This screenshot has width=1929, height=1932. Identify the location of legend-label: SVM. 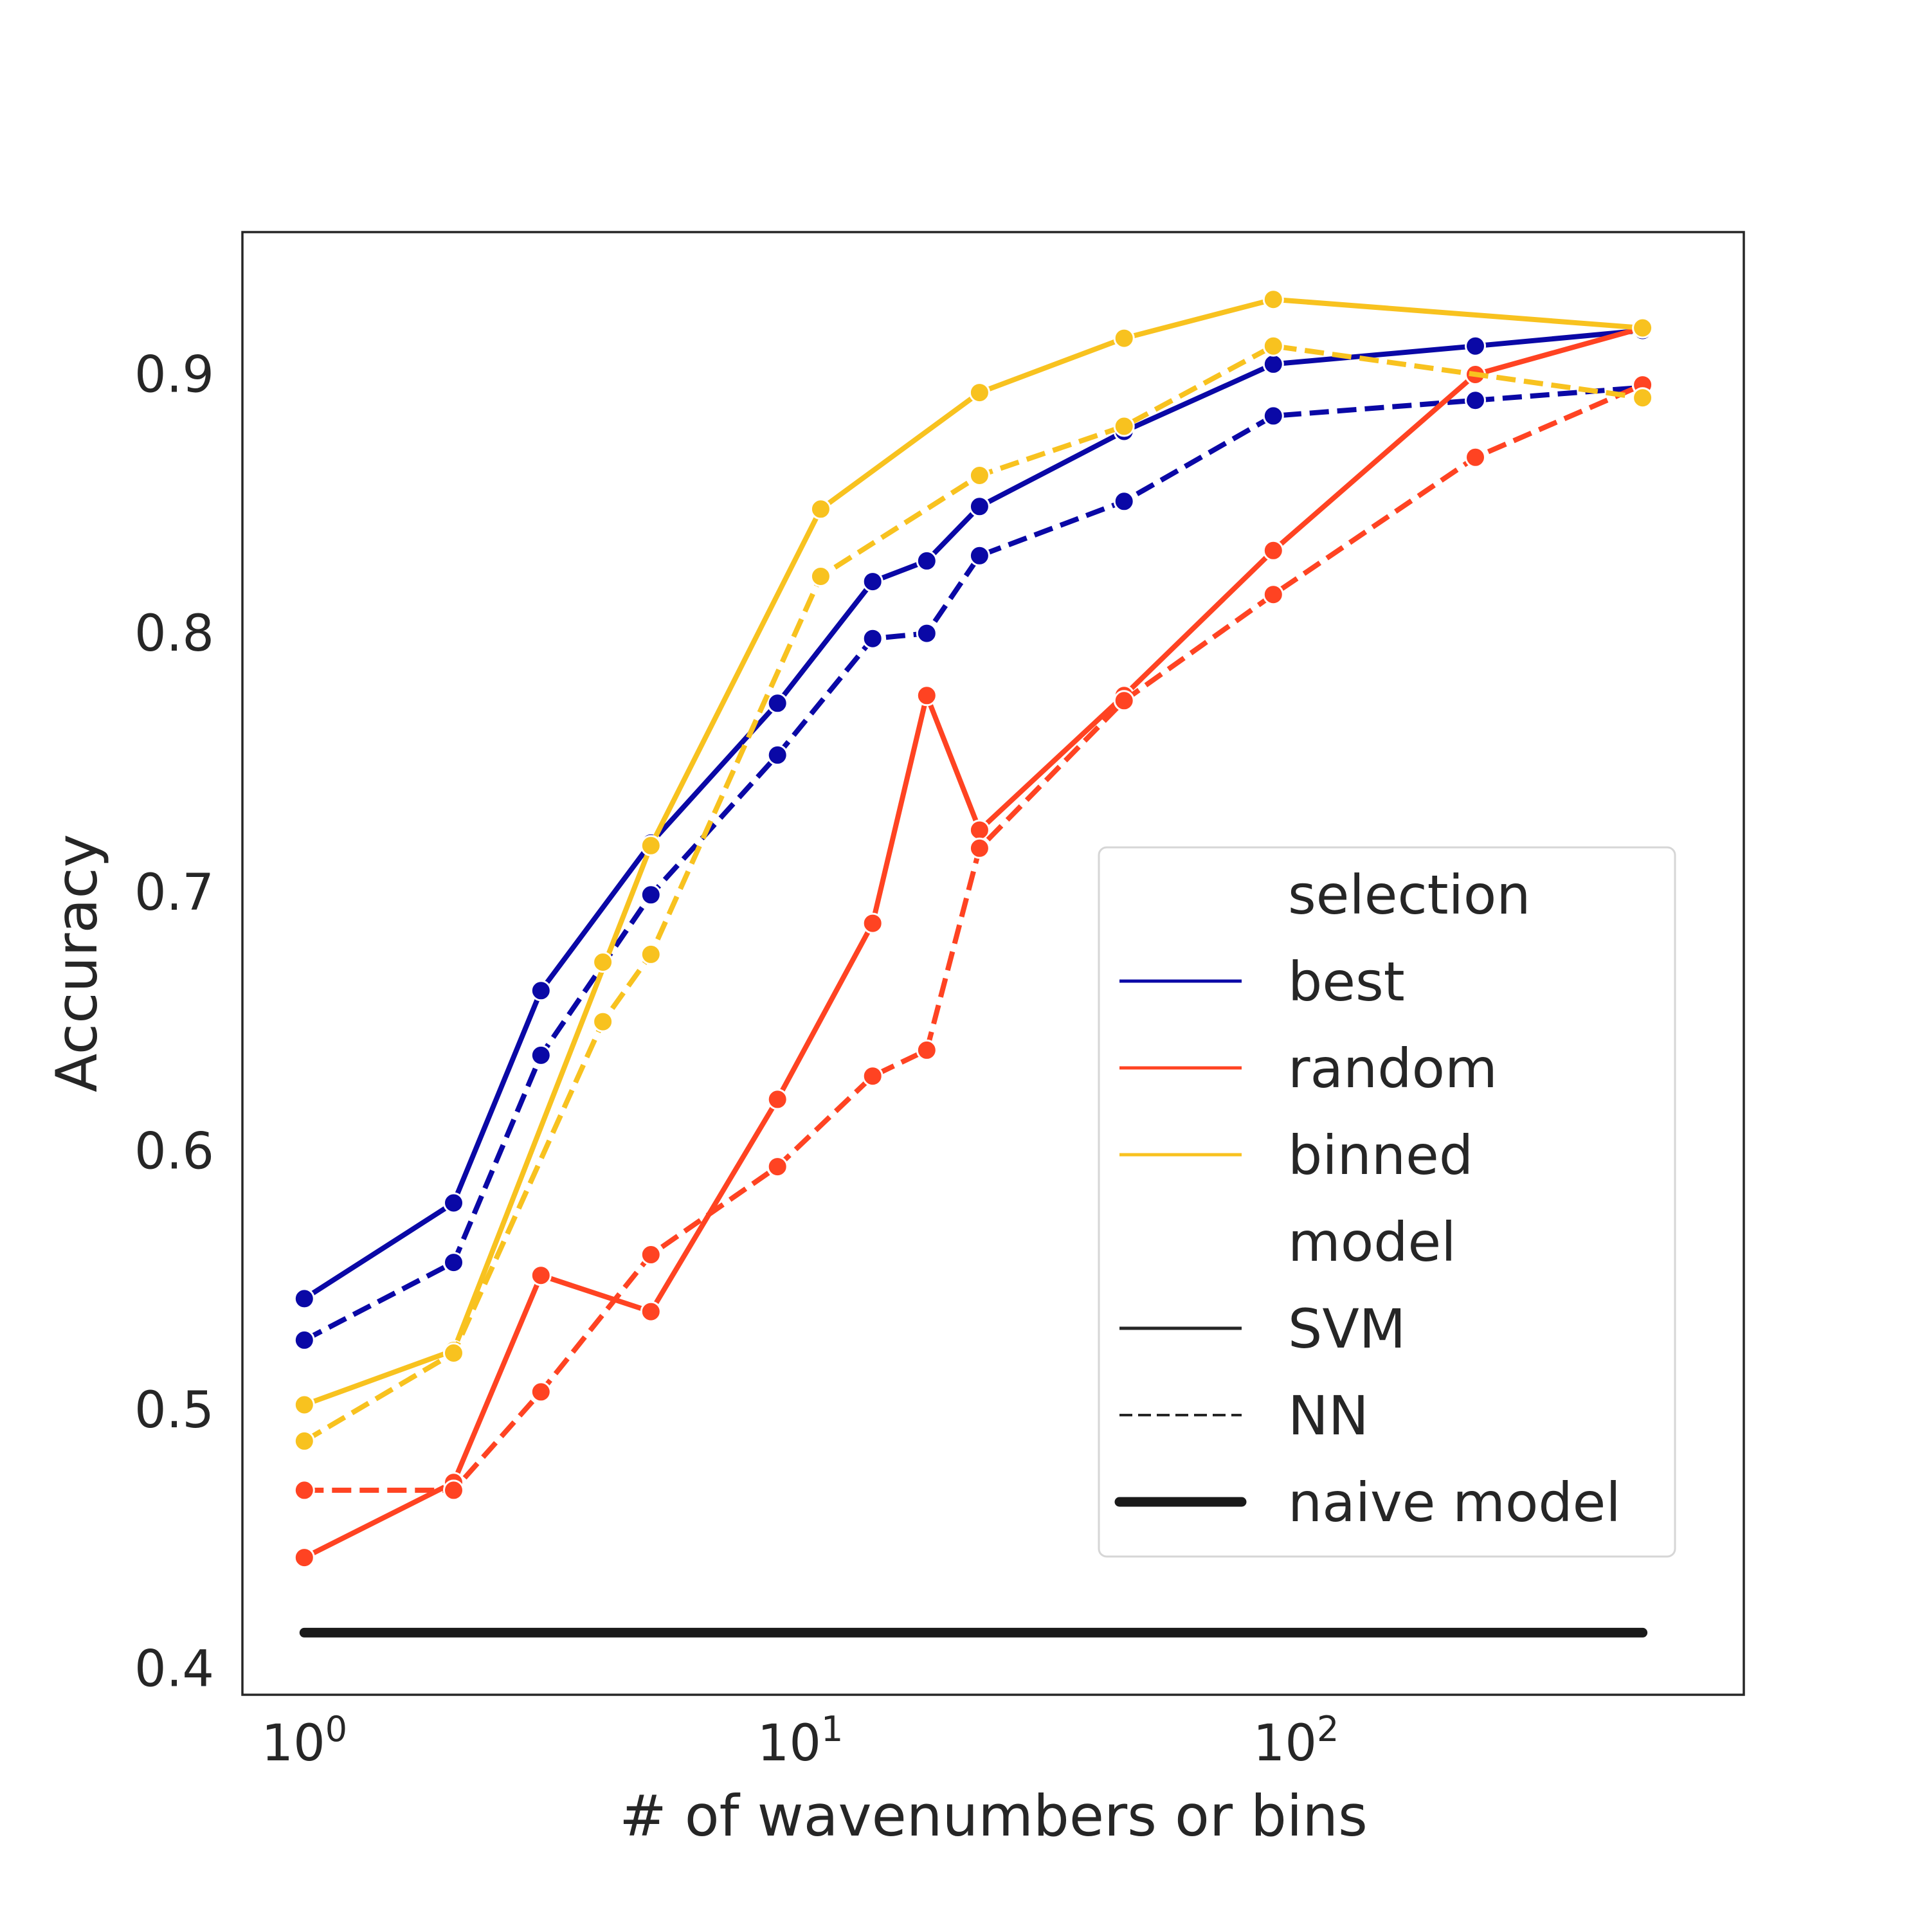
(1347, 1328).